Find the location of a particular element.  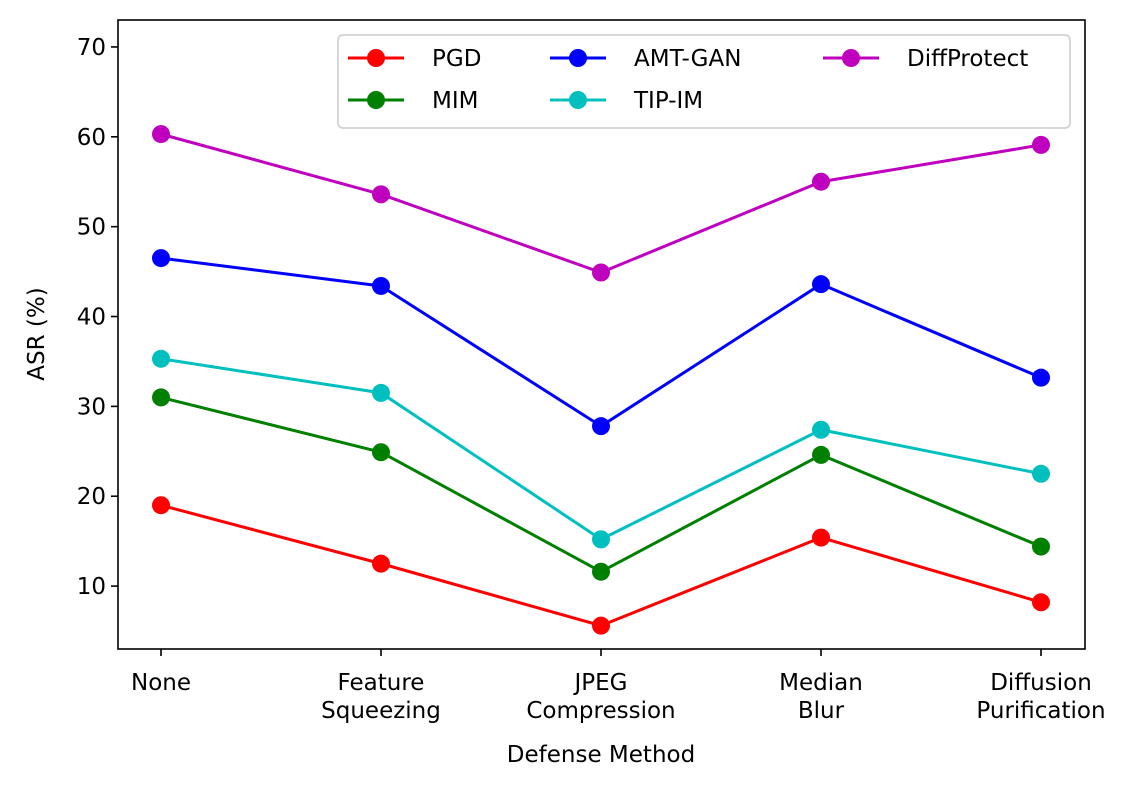

x-tick-label: None is located at coordinates (161, 683).